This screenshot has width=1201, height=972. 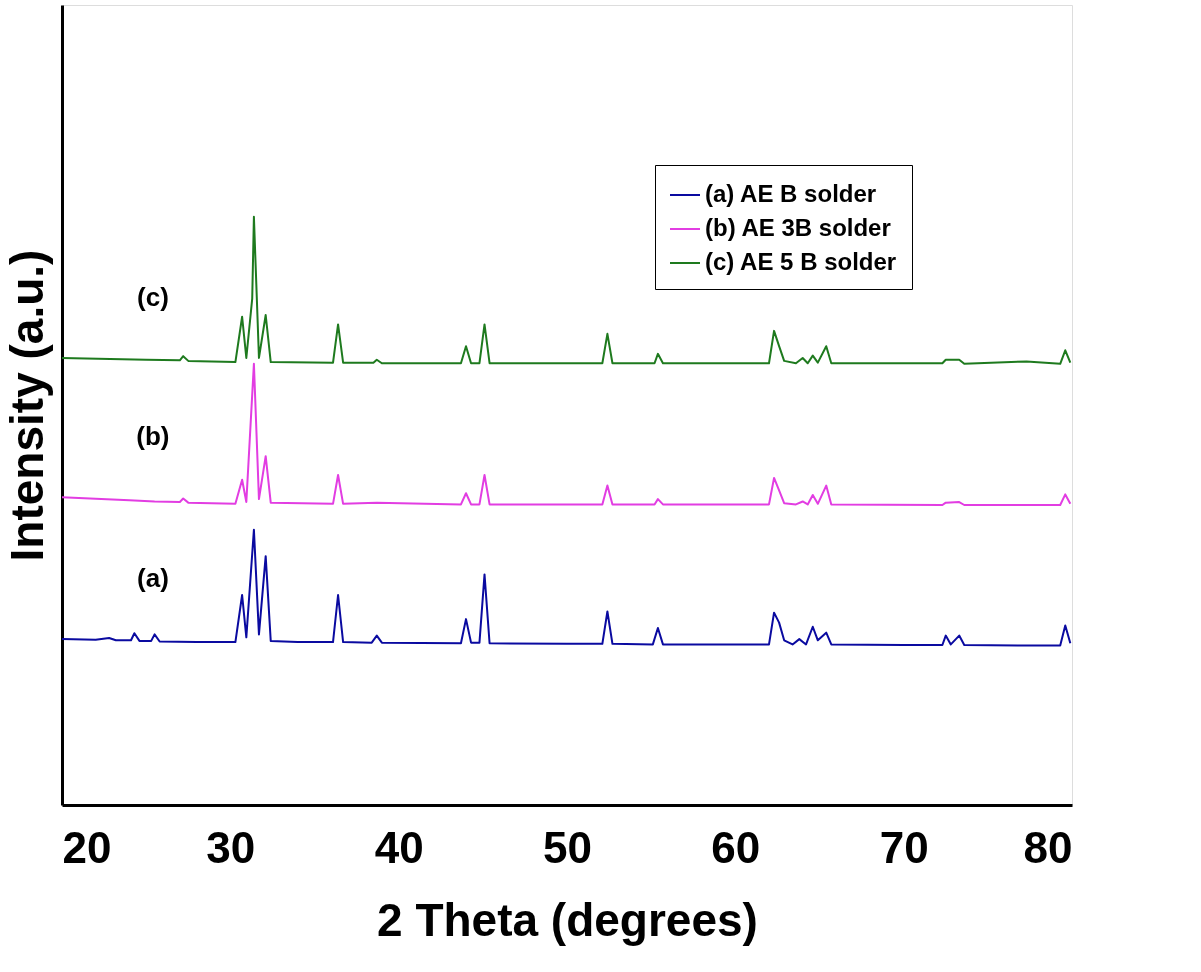 I want to click on x-tick-label: 20, so click(x=87, y=847).